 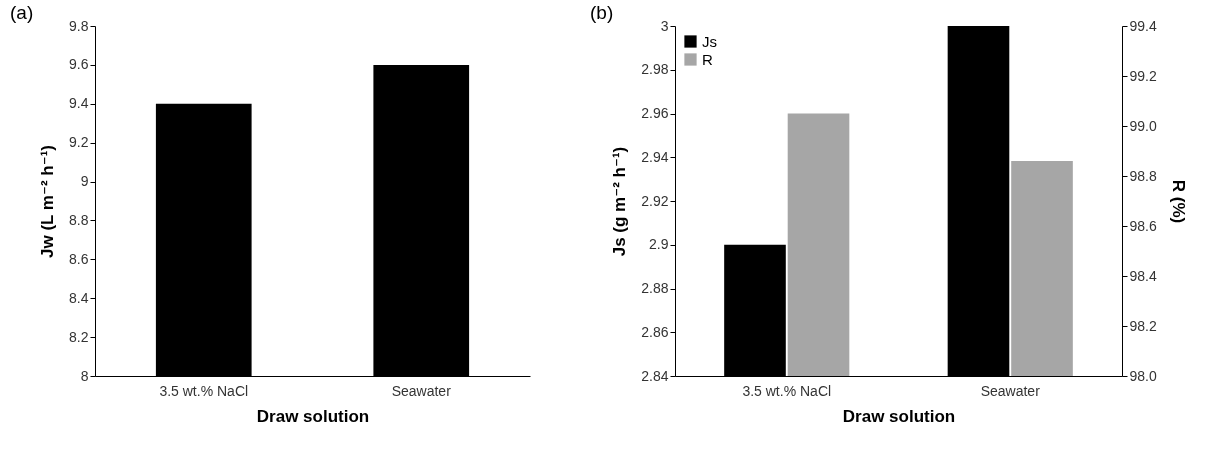 I want to click on y2-axis-title: R (%), so click(x=1178, y=201).